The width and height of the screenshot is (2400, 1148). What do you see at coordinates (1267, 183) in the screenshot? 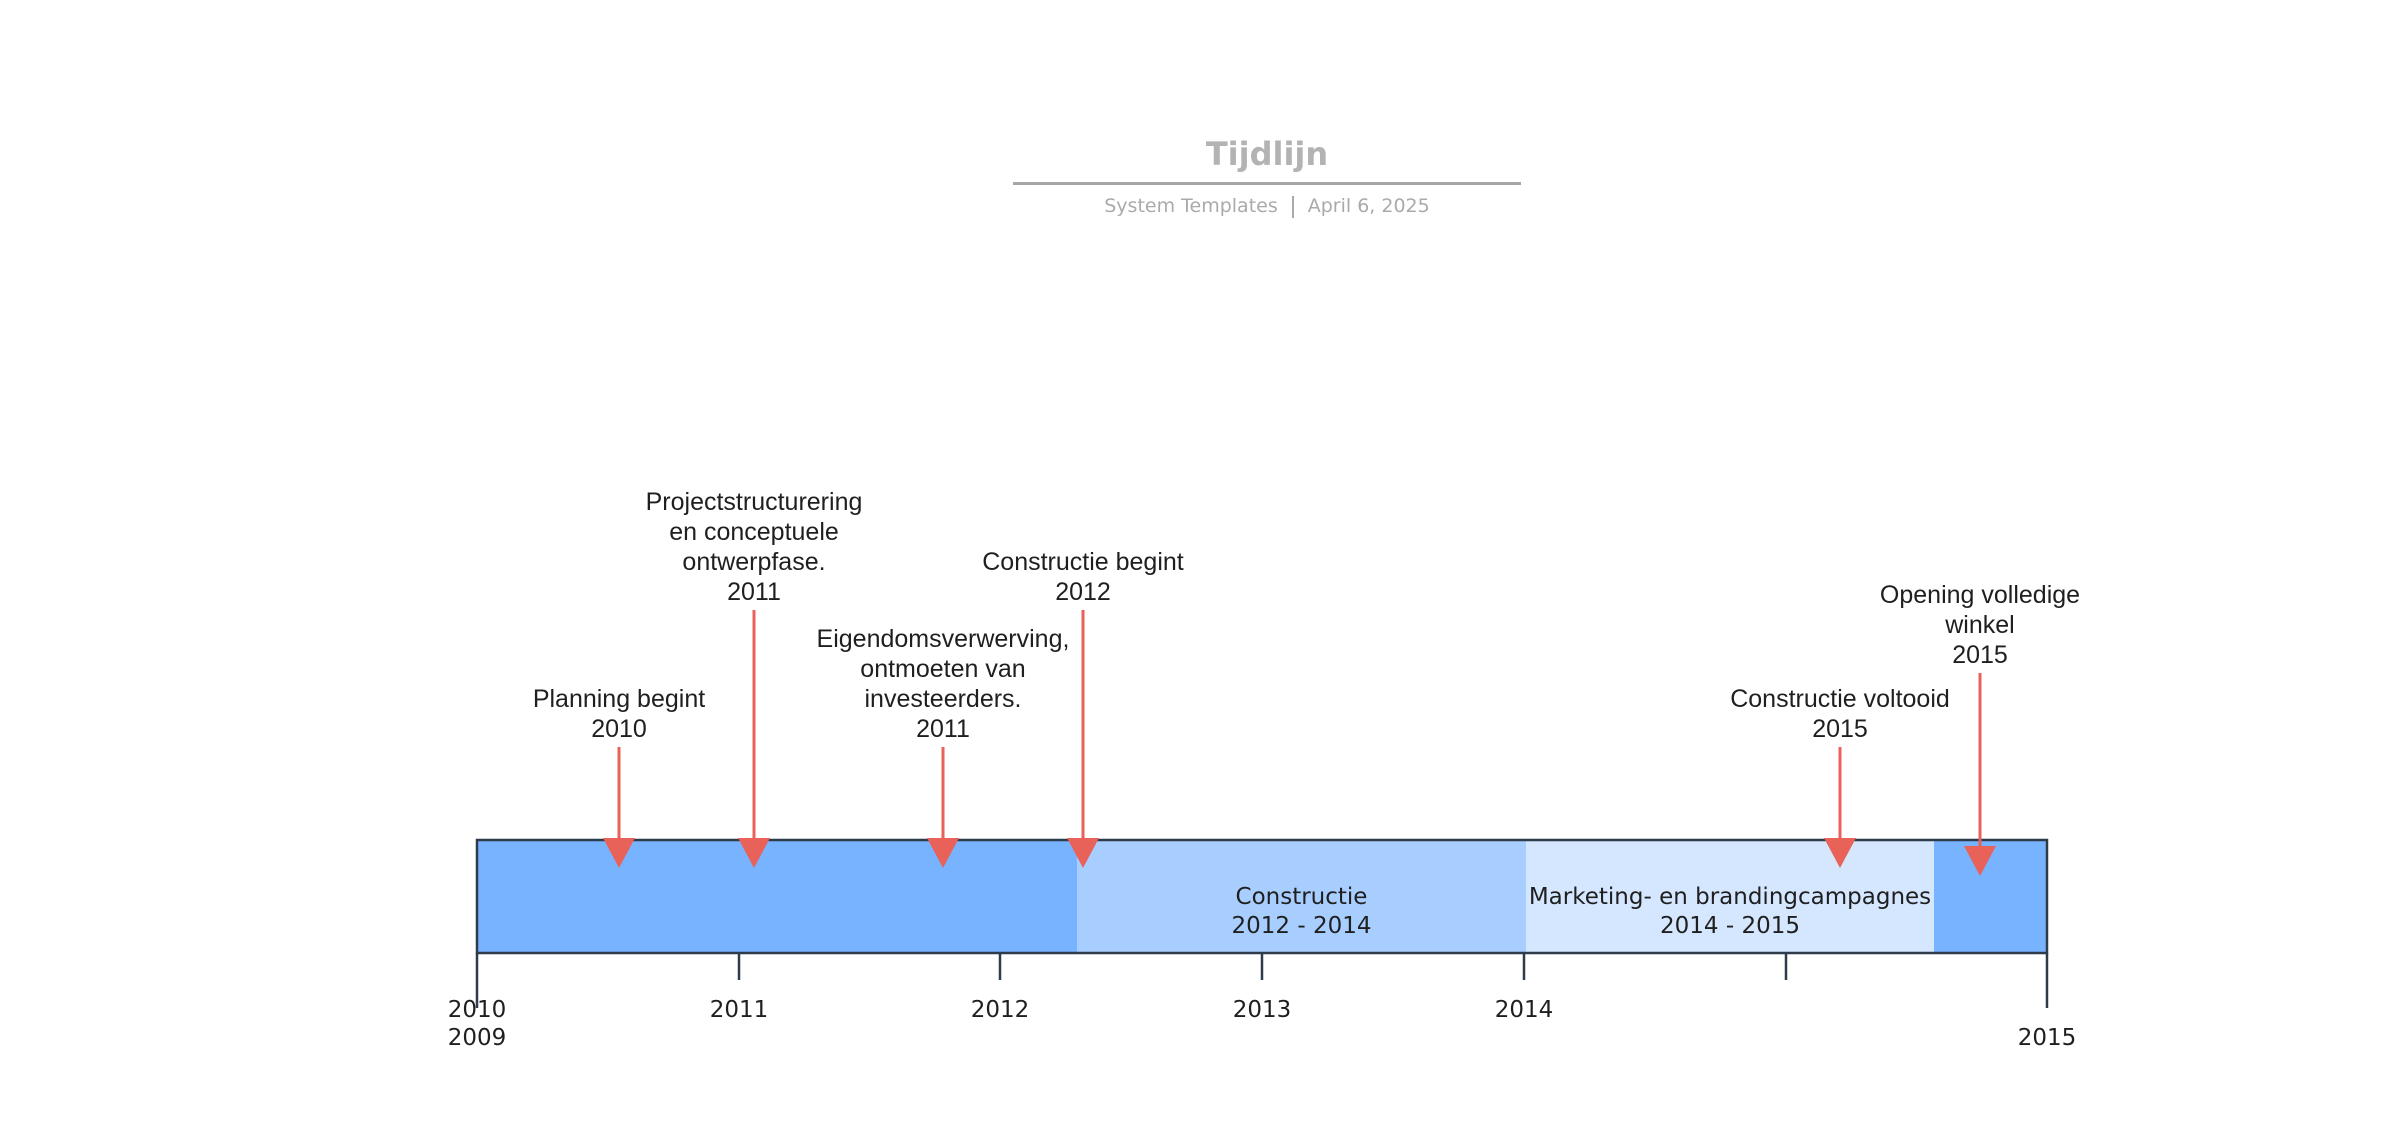
I see `title-divider` at bounding box center [1267, 183].